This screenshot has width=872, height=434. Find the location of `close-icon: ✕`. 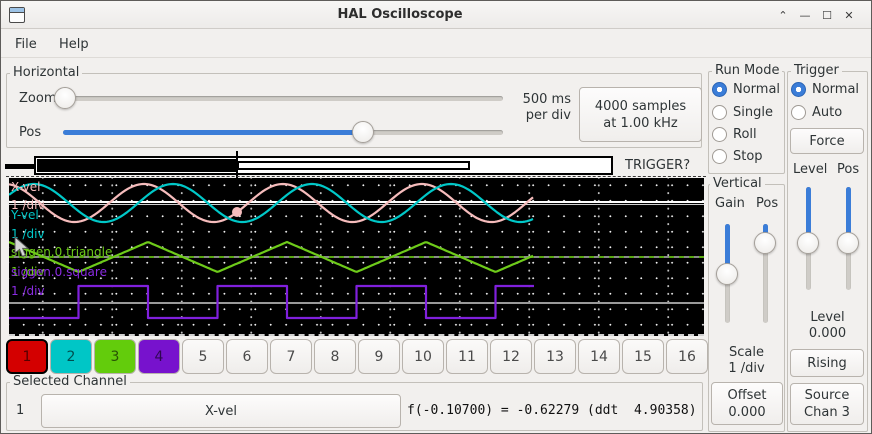

close-icon: ✕ is located at coordinates (849, 15).